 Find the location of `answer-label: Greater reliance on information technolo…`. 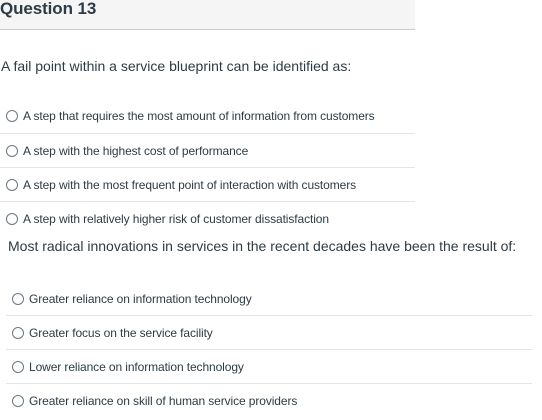

answer-label: Greater reliance on information technolo… is located at coordinates (140, 298).